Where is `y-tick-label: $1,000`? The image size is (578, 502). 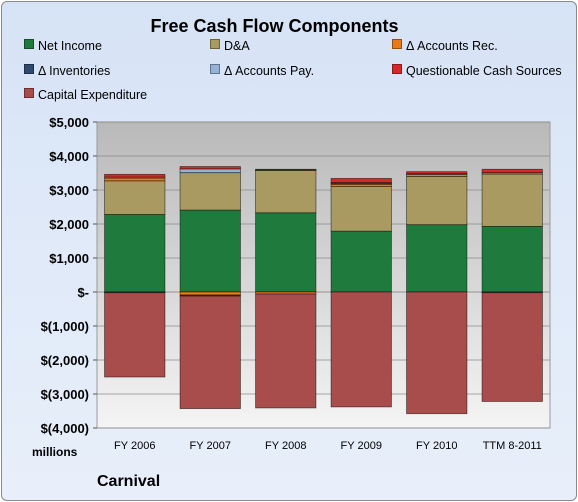
y-tick-label: $1,000 is located at coordinates (69, 258).